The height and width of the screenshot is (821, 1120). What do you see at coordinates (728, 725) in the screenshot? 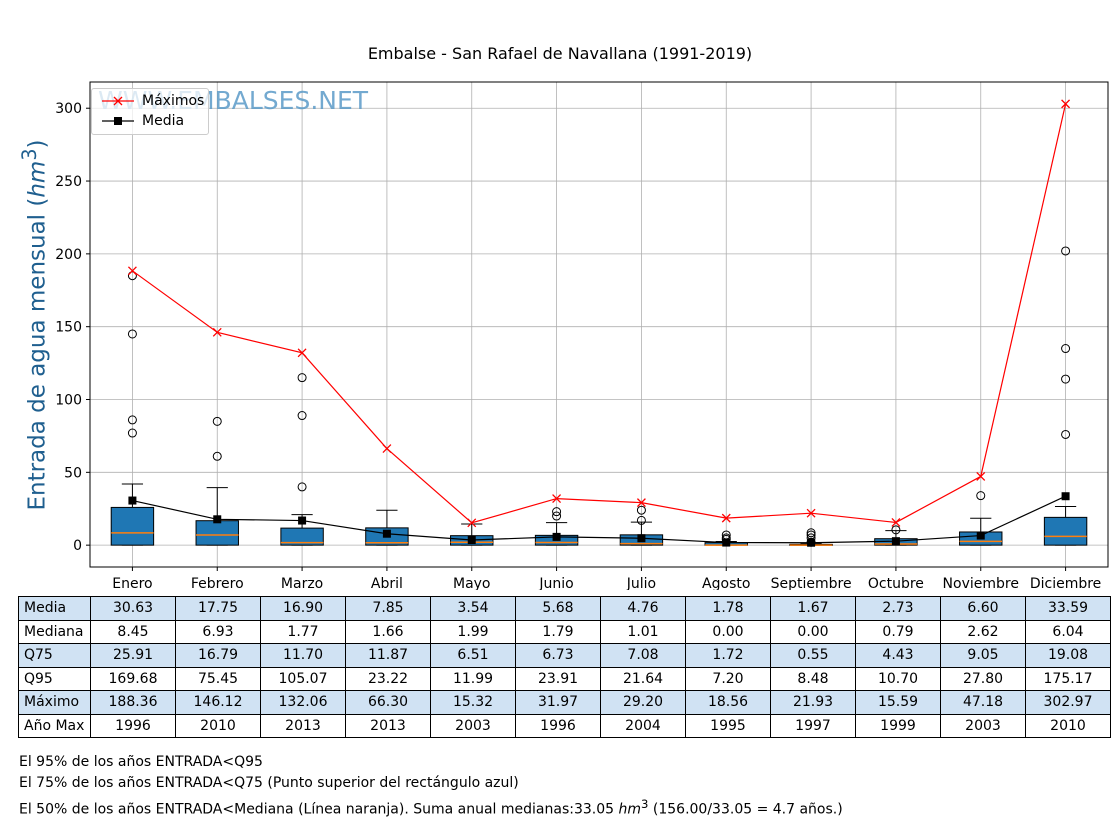
I see `table-cell: 1995` at bounding box center [728, 725].